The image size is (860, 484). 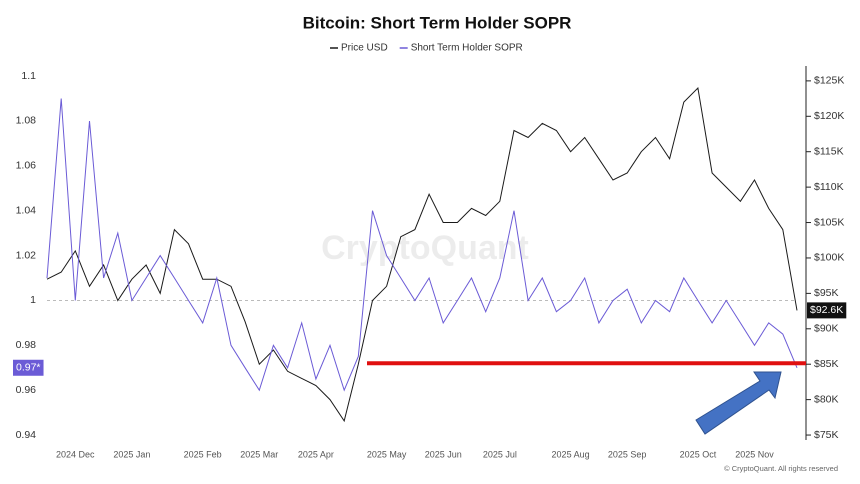 I want to click on x-tick-label: 2025 Feb, so click(x=203, y=454).